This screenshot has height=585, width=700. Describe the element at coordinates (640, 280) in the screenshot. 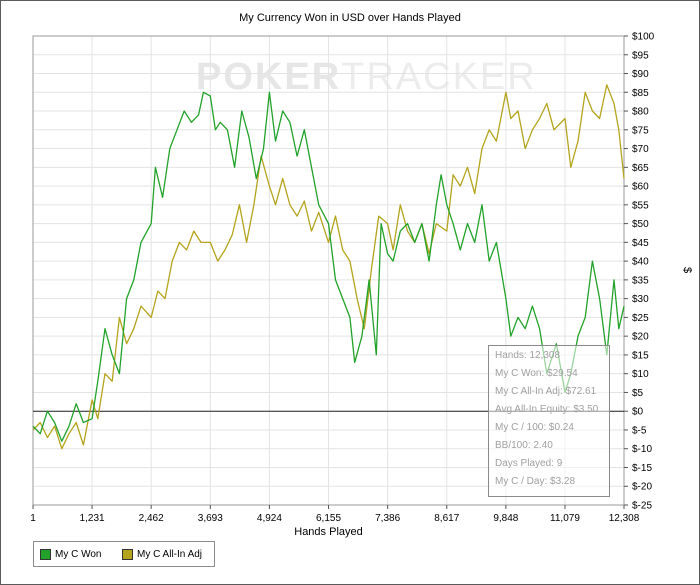

I see `y-tick-label: $35` at that location.